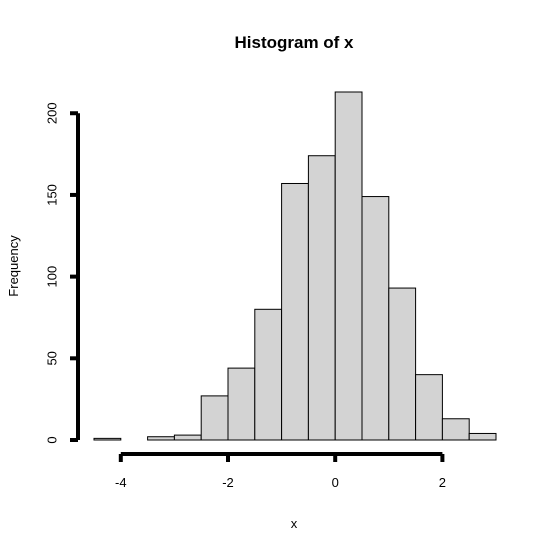 This screenshot has width=553, height=557. What do you see at coordinates (228, 482) in the screenshot?
I see `x-tick-label: -2` at bounding box center [228, 482].